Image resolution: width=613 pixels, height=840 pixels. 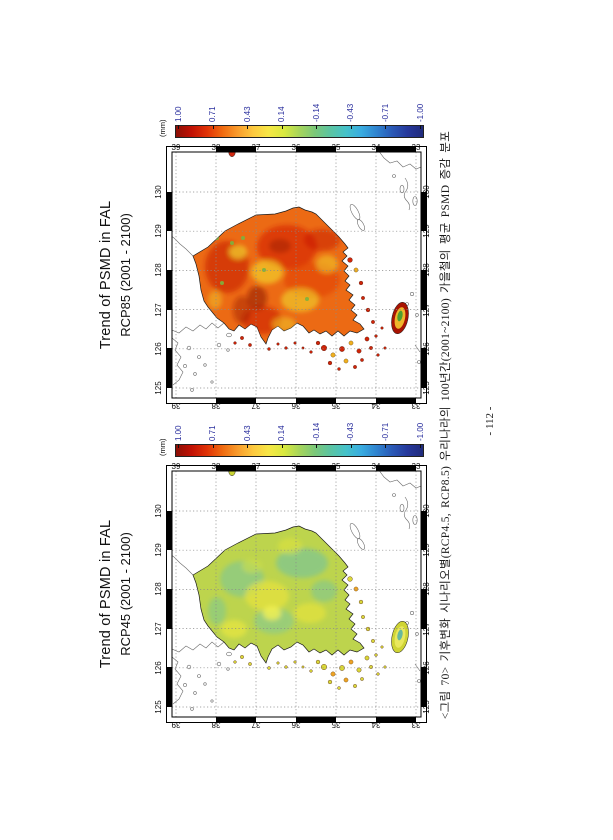 What do you see at coordinates (126, 594) in the screenshot?
I see `title-line-2: RCP45 (2001 - 2100)` at bounding box center [126, 594].